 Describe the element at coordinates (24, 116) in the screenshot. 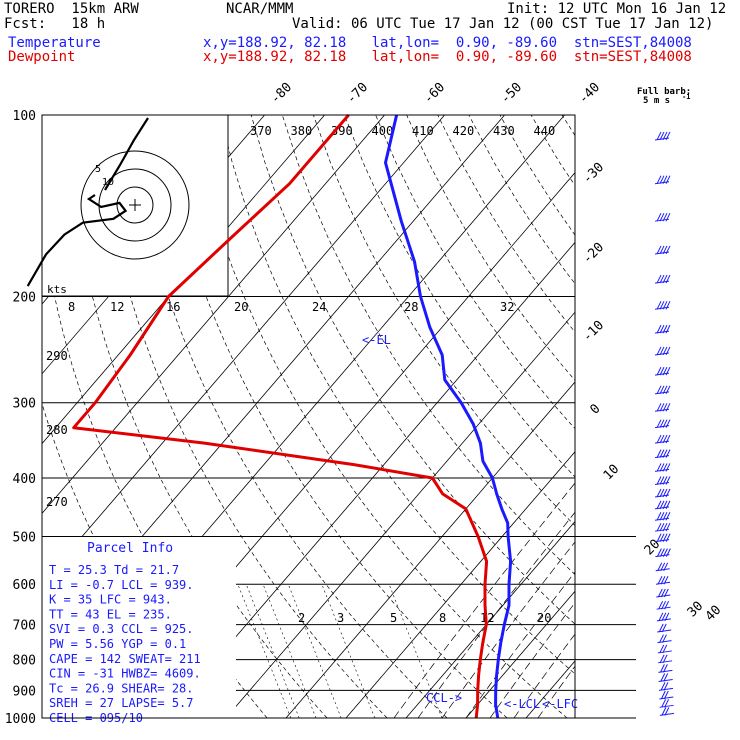

I see `pressure-label: 100` at that location.